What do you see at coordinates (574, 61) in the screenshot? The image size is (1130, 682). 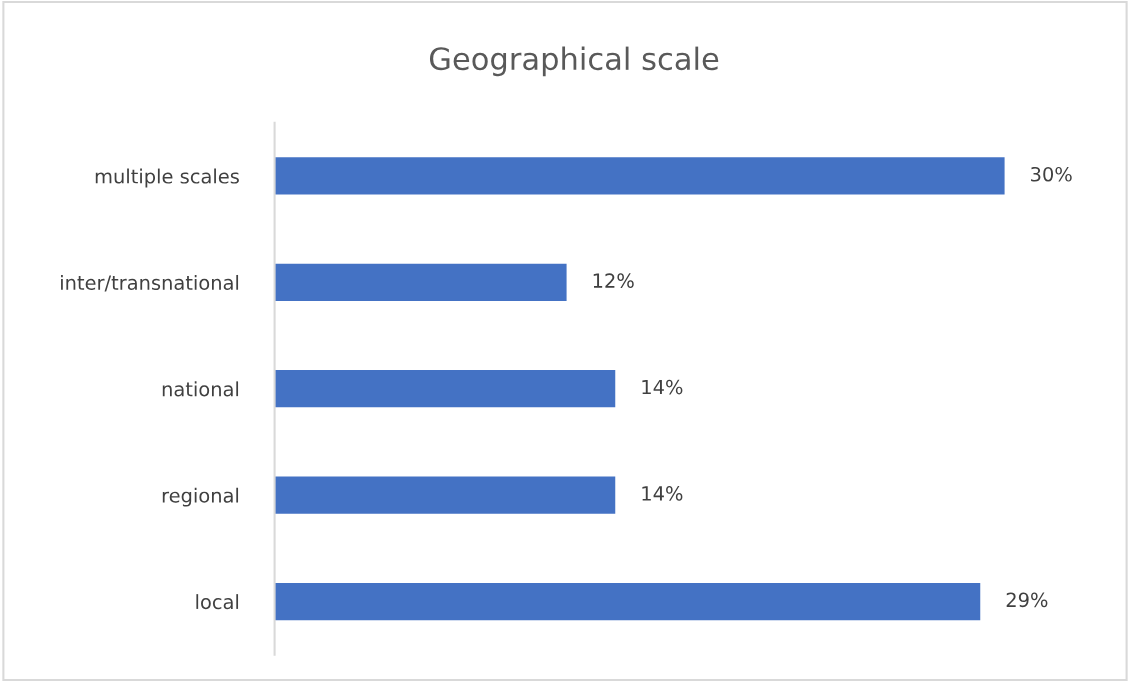 I see `chart-title: Geographical scale` at bounding box center [574, 61].